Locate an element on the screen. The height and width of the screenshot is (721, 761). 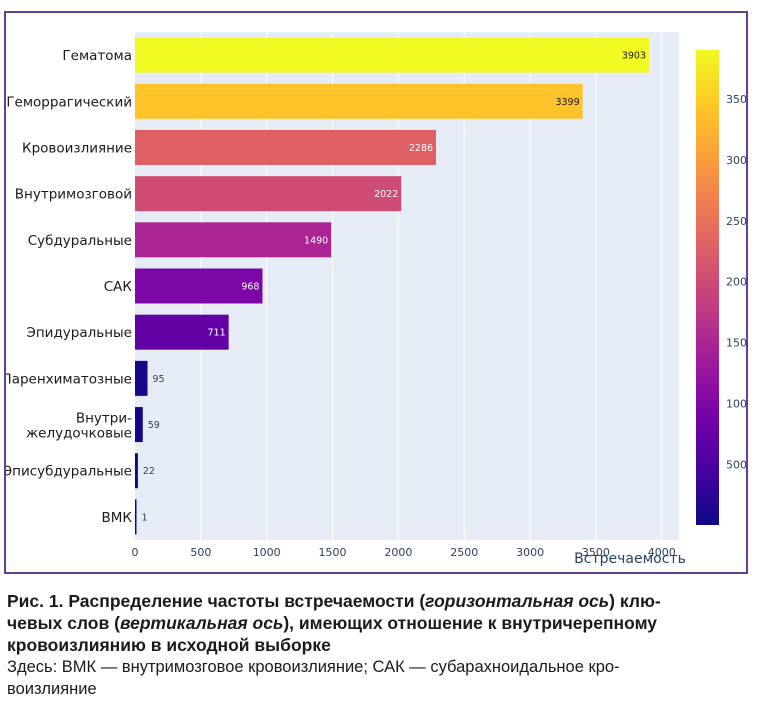
caption-title-part: ) клю- is located at coordinates (635, 601).